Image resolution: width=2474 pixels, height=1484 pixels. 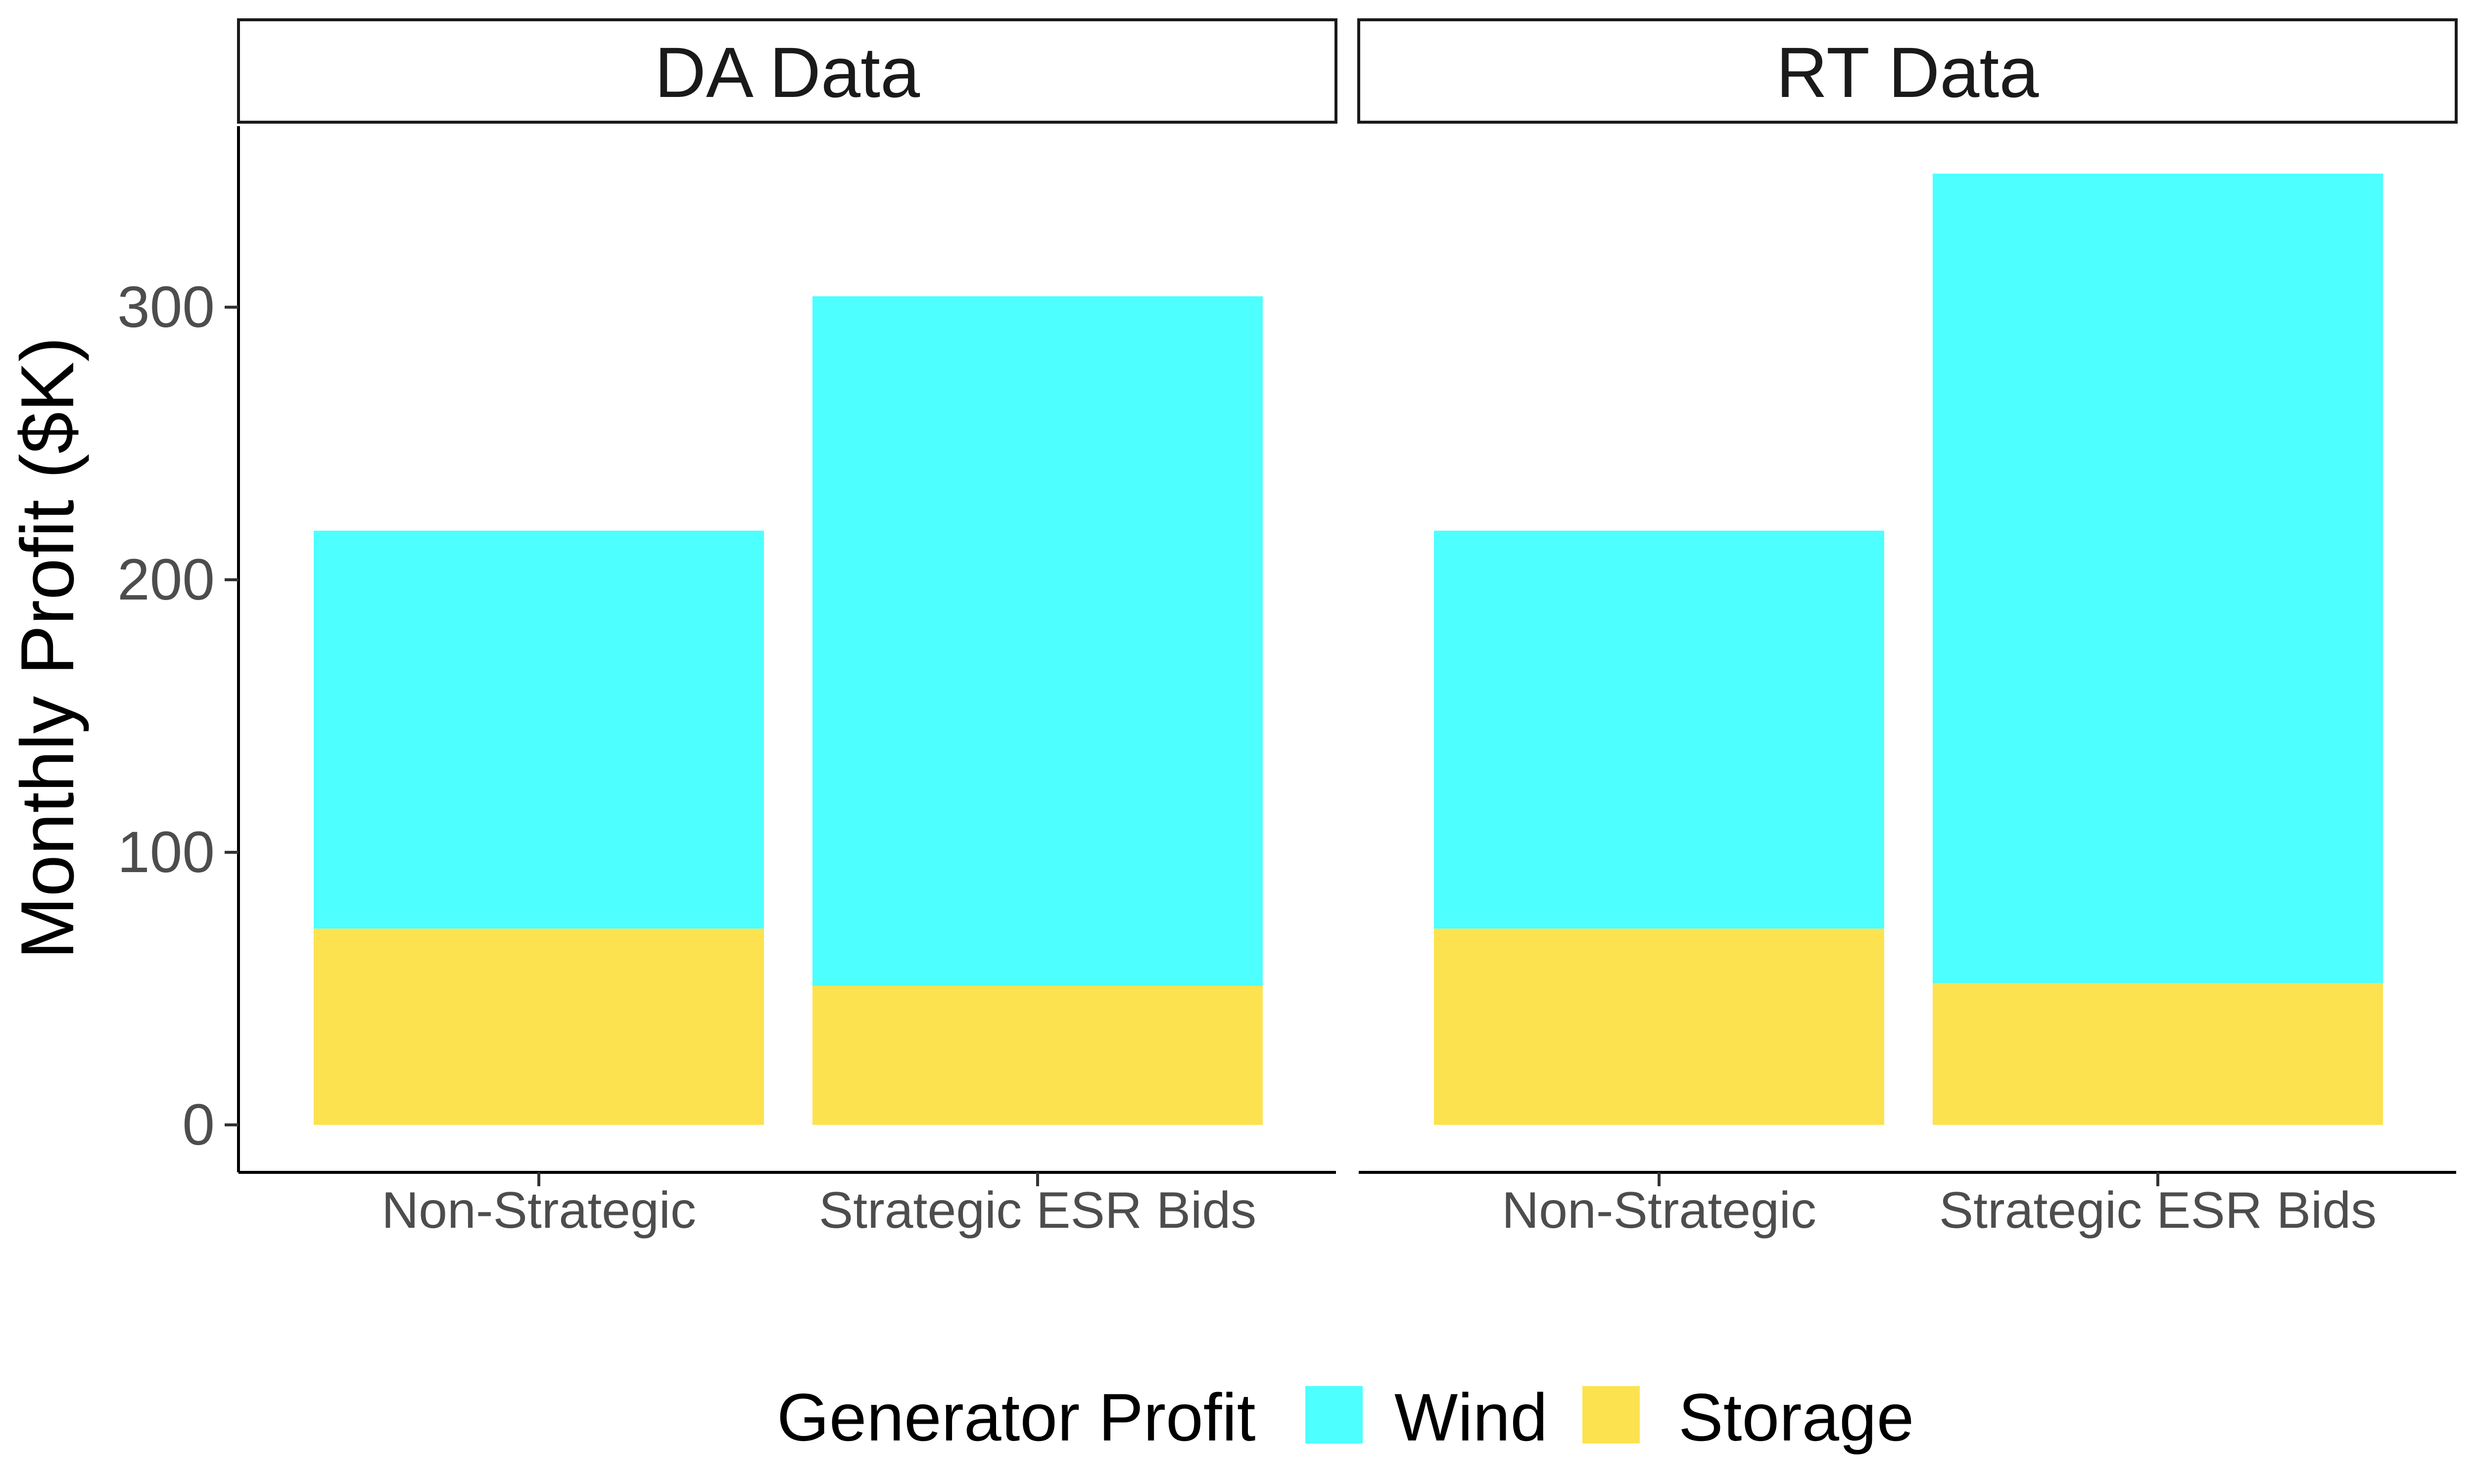 What do you see at coordinates (1659, 1026) in the screenshot?
I see `bar-rt-non-strategic-storage` at bounding box center [1659, 1026].